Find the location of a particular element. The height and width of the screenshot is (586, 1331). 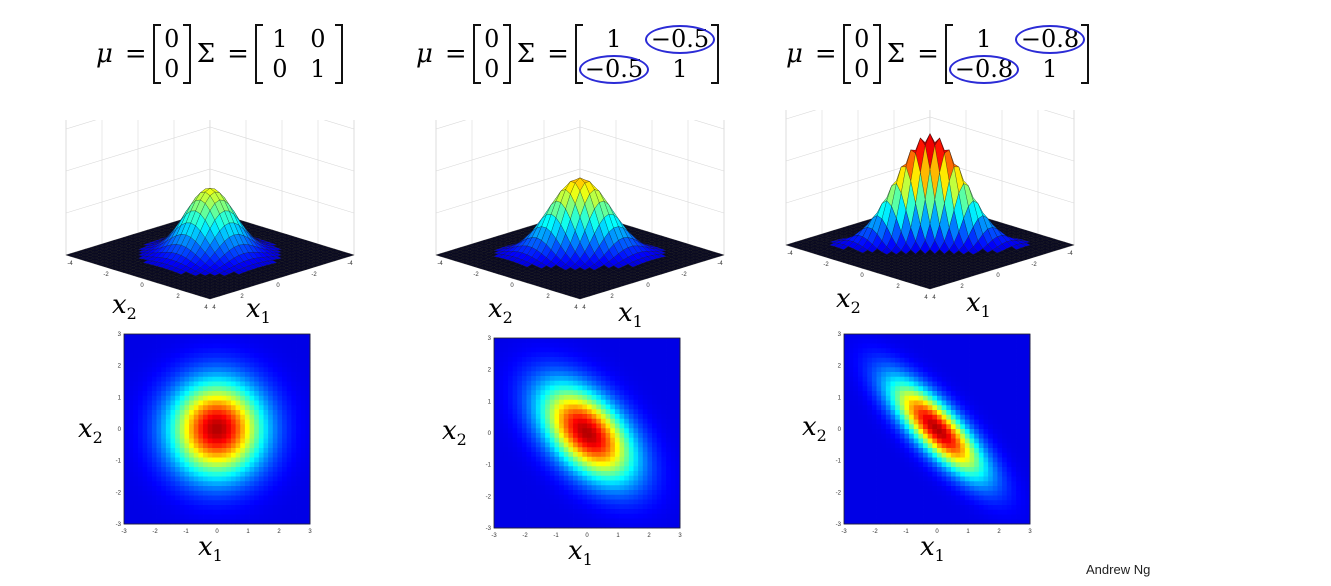

surface-z-tick: 0.3 is located at coordinates (430, 130).